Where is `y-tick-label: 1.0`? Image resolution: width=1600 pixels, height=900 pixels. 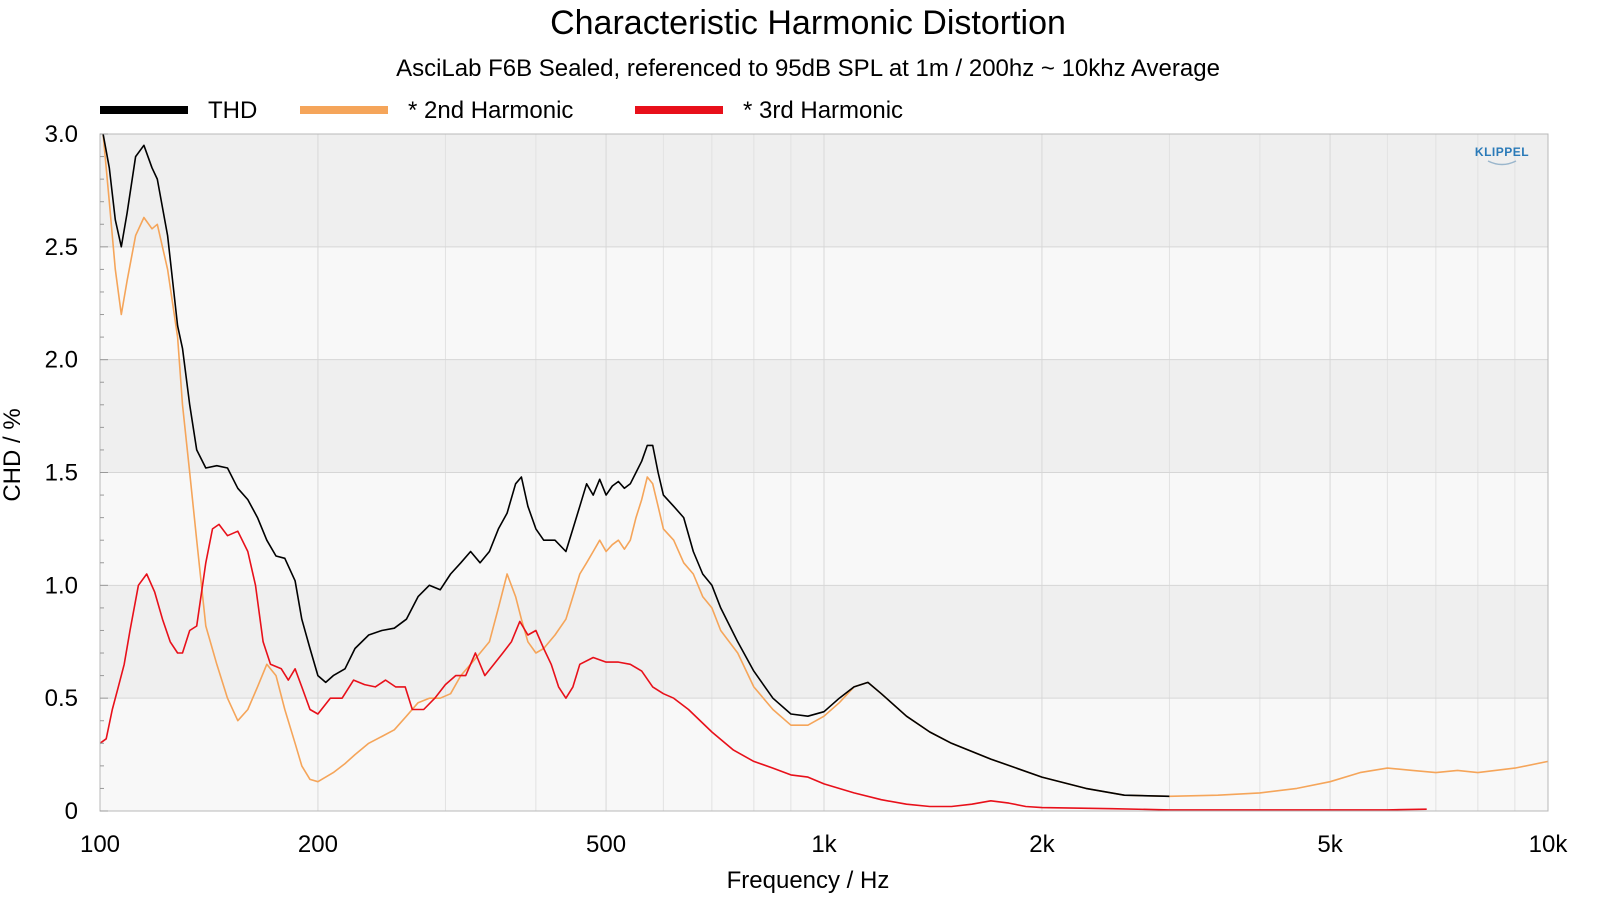
y-tick-label: 1.0 is located at coordinates (61, 585).